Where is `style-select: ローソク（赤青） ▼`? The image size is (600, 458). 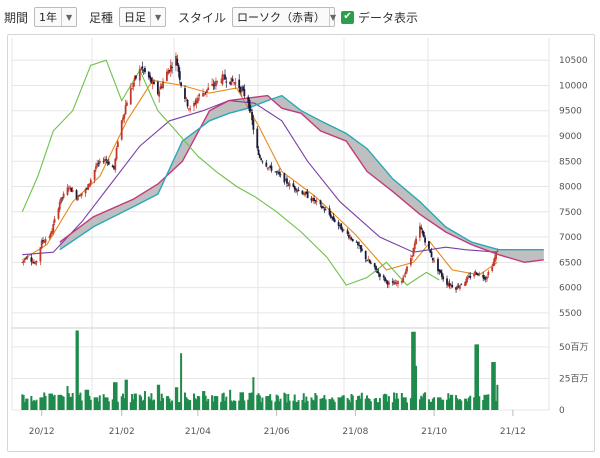 style-select: ローソク（赤青） ▼ is located at coordinates (284, 17).